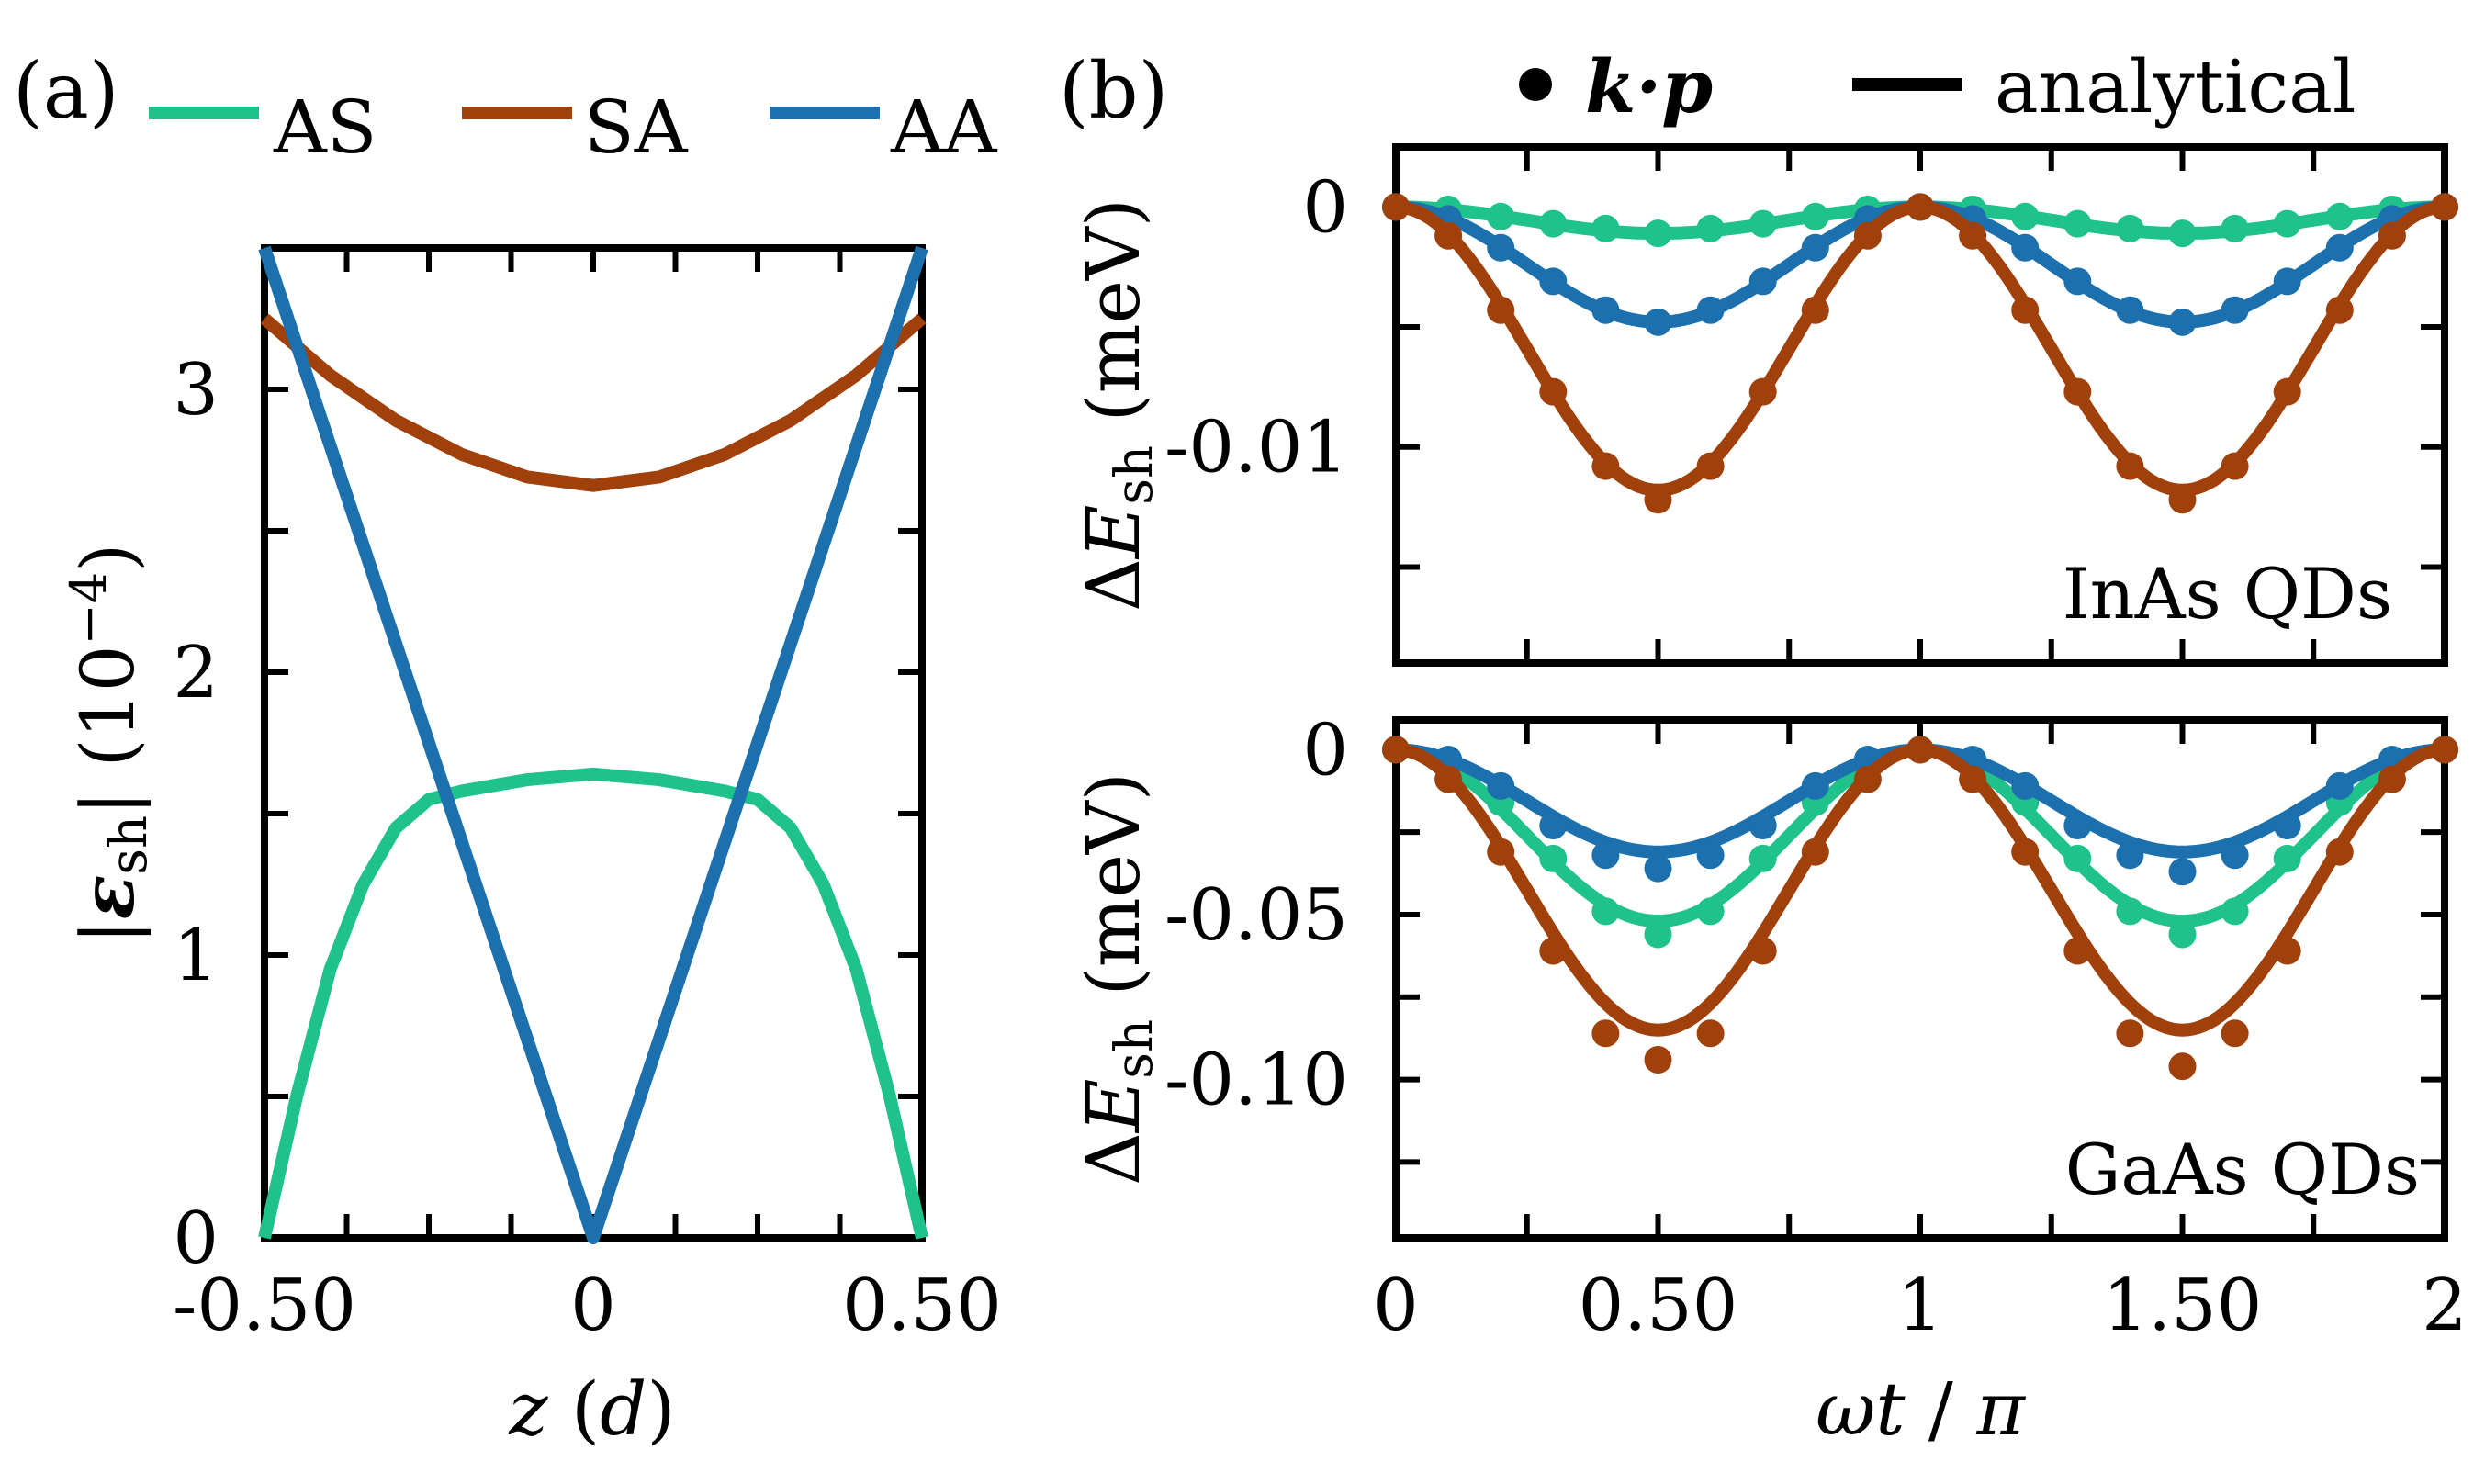  What do you see at coordinates (108, 932) in the screenshot?
I see `ylabel-a-bar-left: |` at bounding box center [108, 932].